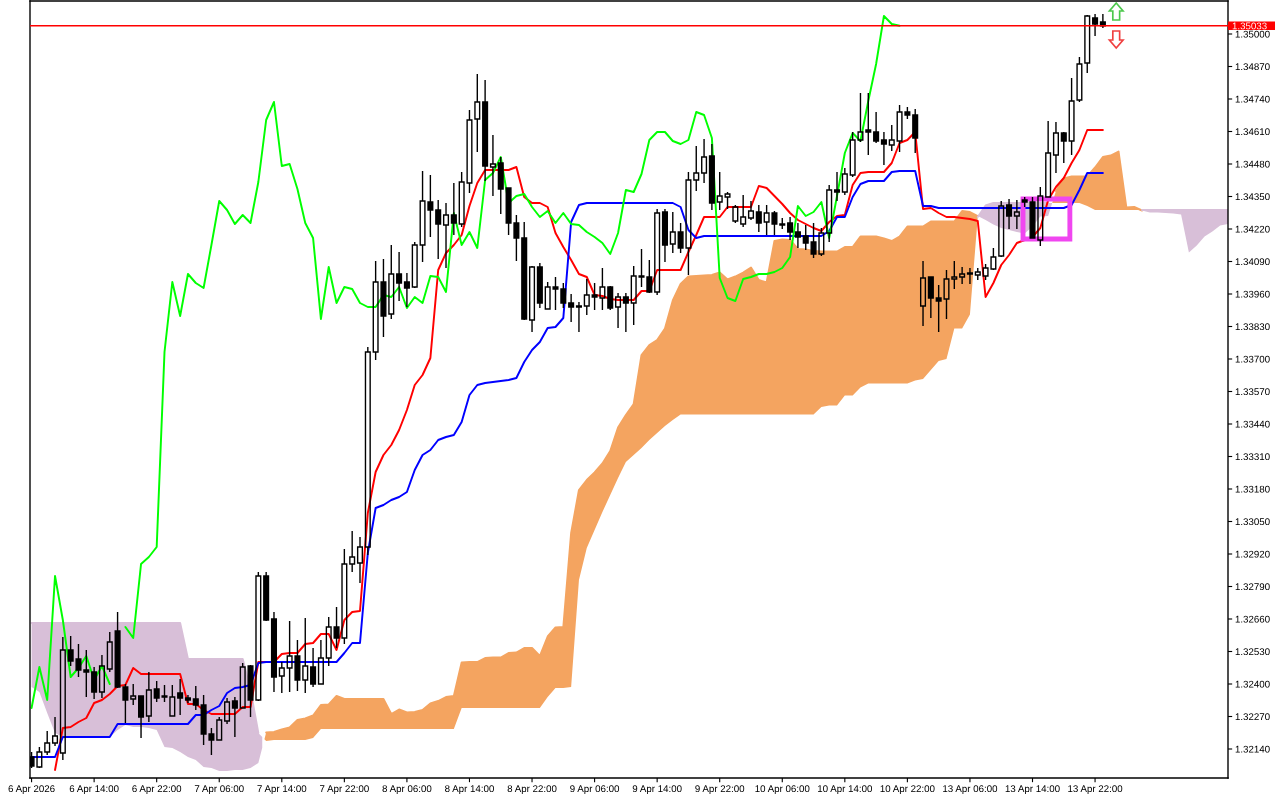  Describe the element at coordinates (1252, 34) in the screenshot. I see `y-tick-label: 1.35000` at that location.